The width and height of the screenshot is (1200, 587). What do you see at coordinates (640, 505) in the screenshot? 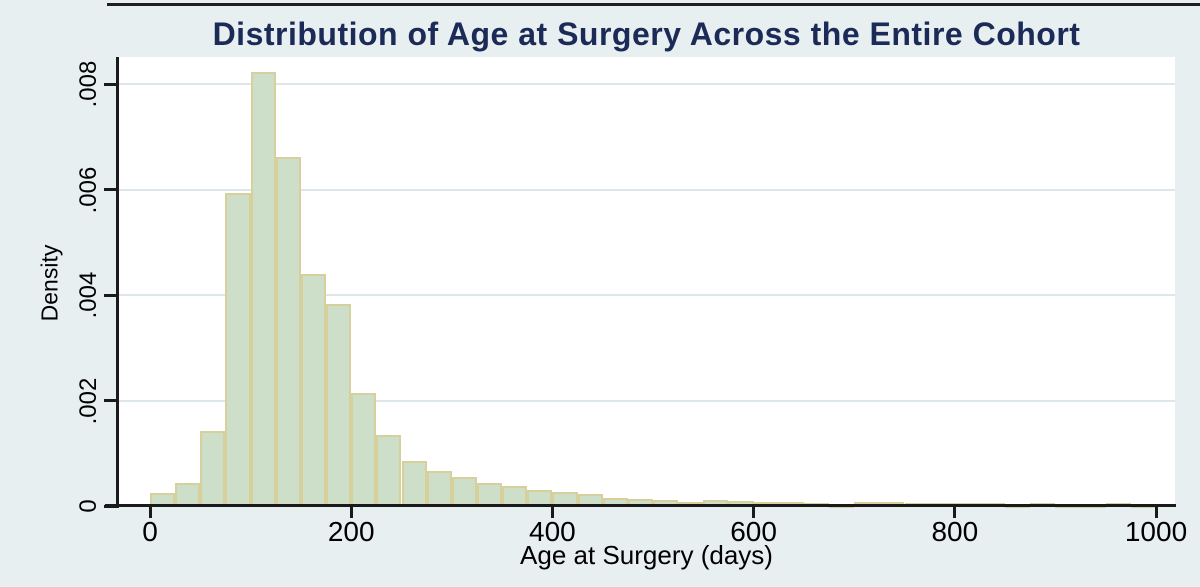
I see `x-axis-line` at bounding box center [640, 505].